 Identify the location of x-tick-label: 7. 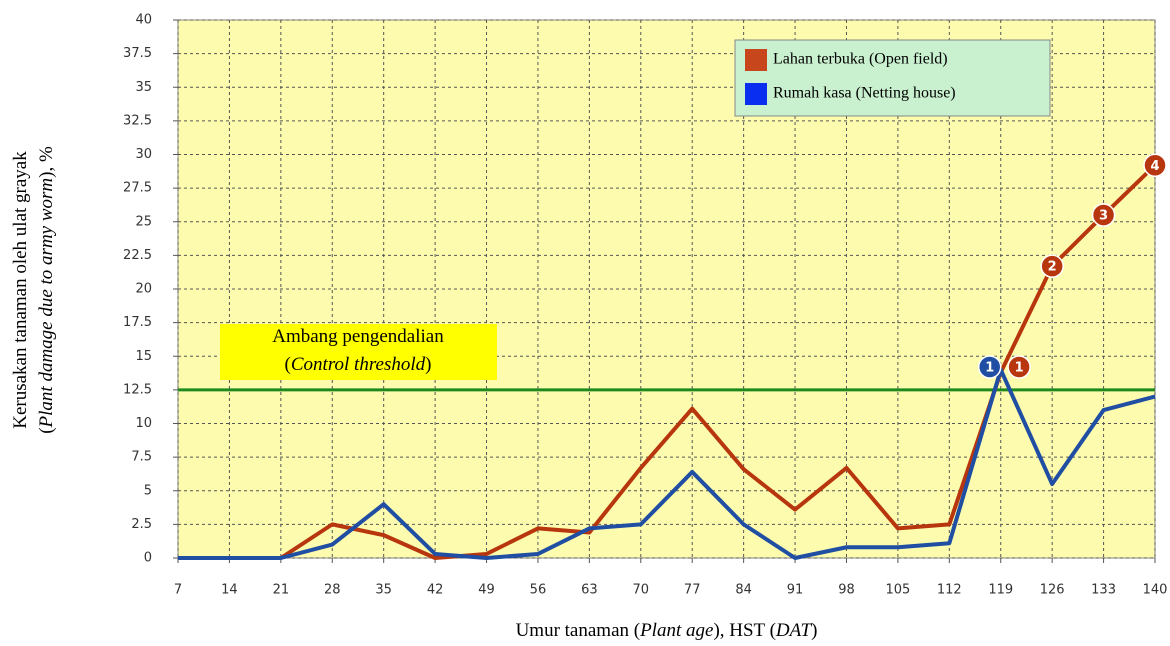
(178, 590).